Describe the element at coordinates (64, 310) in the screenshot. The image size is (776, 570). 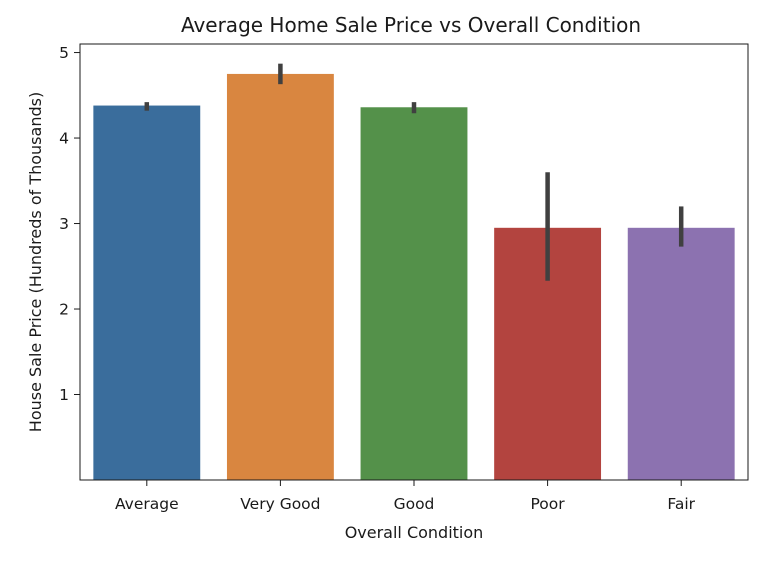
I see `y-tick-label: 2` at that location.